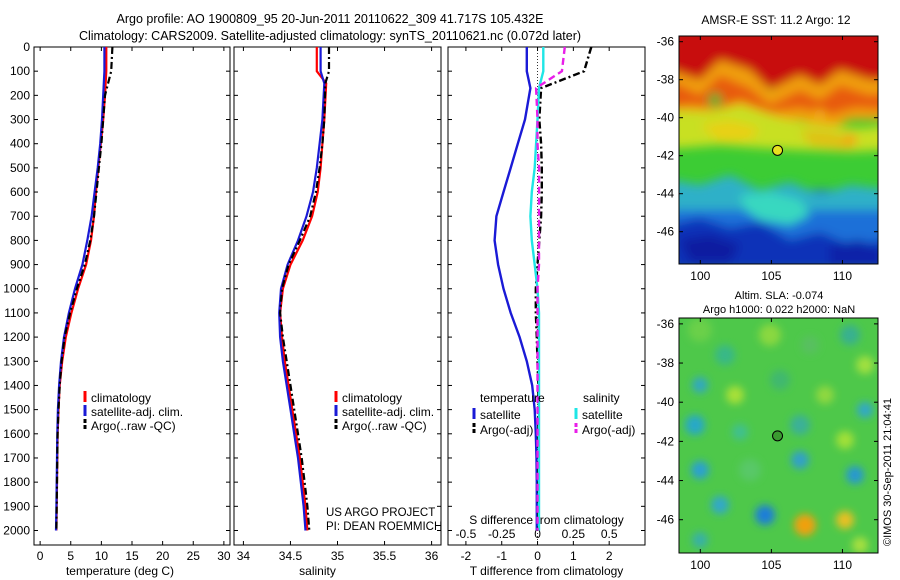 The height and width of the screenshot is (580, 900). I want to click on project-label: US ARGO PROJECT, so click(380, 513).